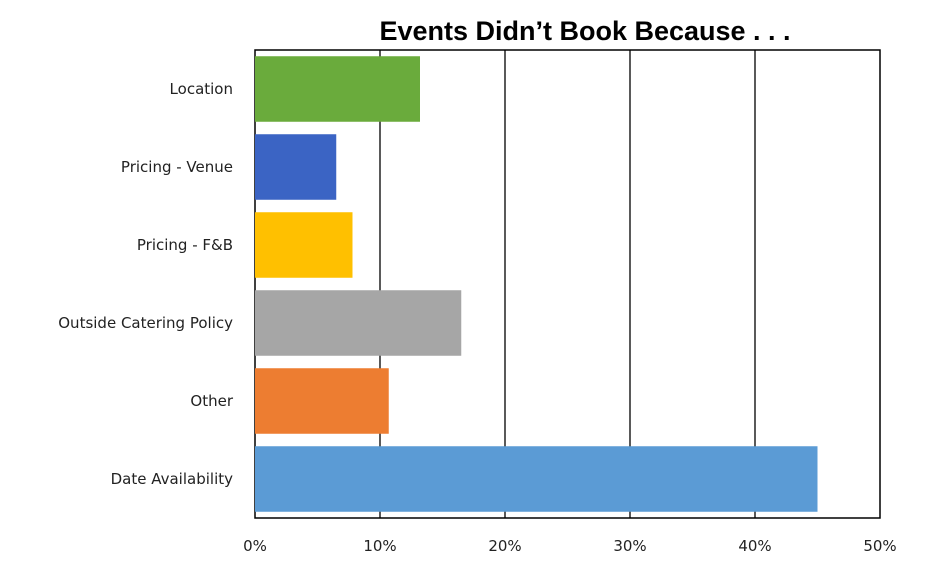 This screenshot has width=929, height=561. I want to click on bar-date-availability, so click(536, 479).